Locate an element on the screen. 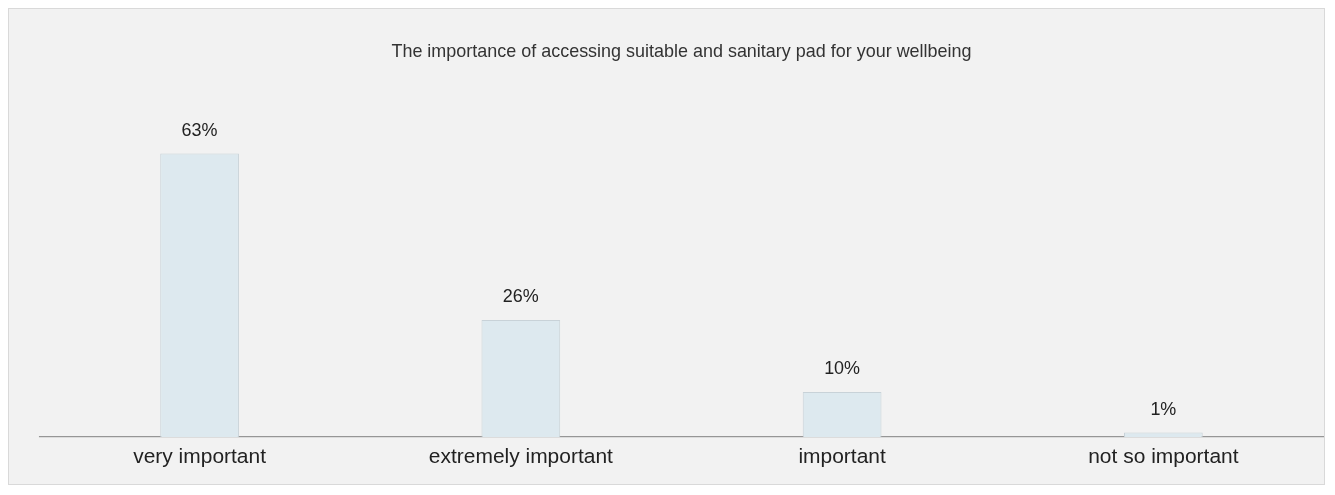  data-label: 26% is located at coordinates (520, 296).